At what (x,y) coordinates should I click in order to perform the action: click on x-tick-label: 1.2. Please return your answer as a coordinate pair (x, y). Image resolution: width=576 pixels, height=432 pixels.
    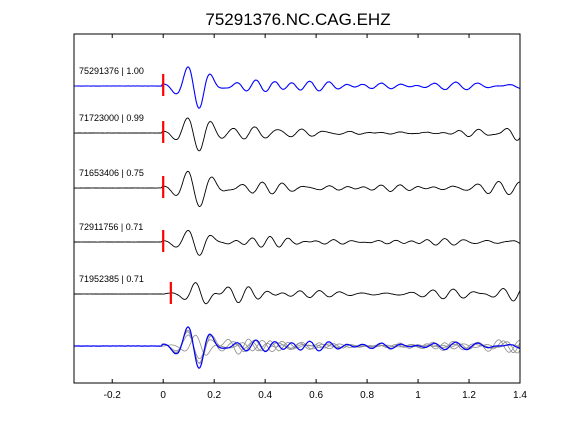
    Looking at the image, I should click on (469, 395).